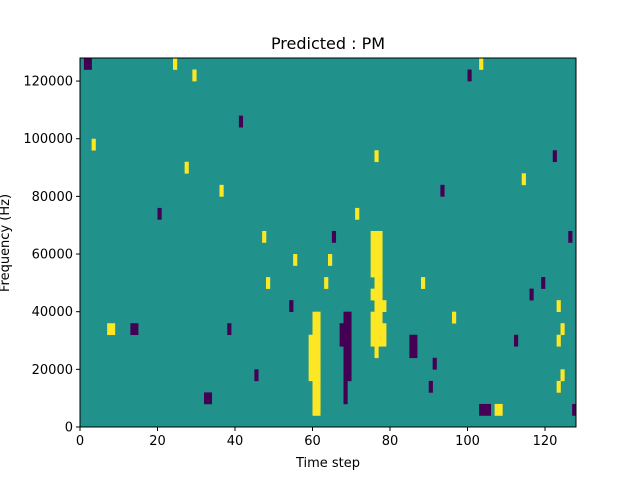 The image size is (640, 480). What do you see at coordinates (157, 441) in the screenshot?
I see `x-tick-label: 20` at bounding box center [157, 441].